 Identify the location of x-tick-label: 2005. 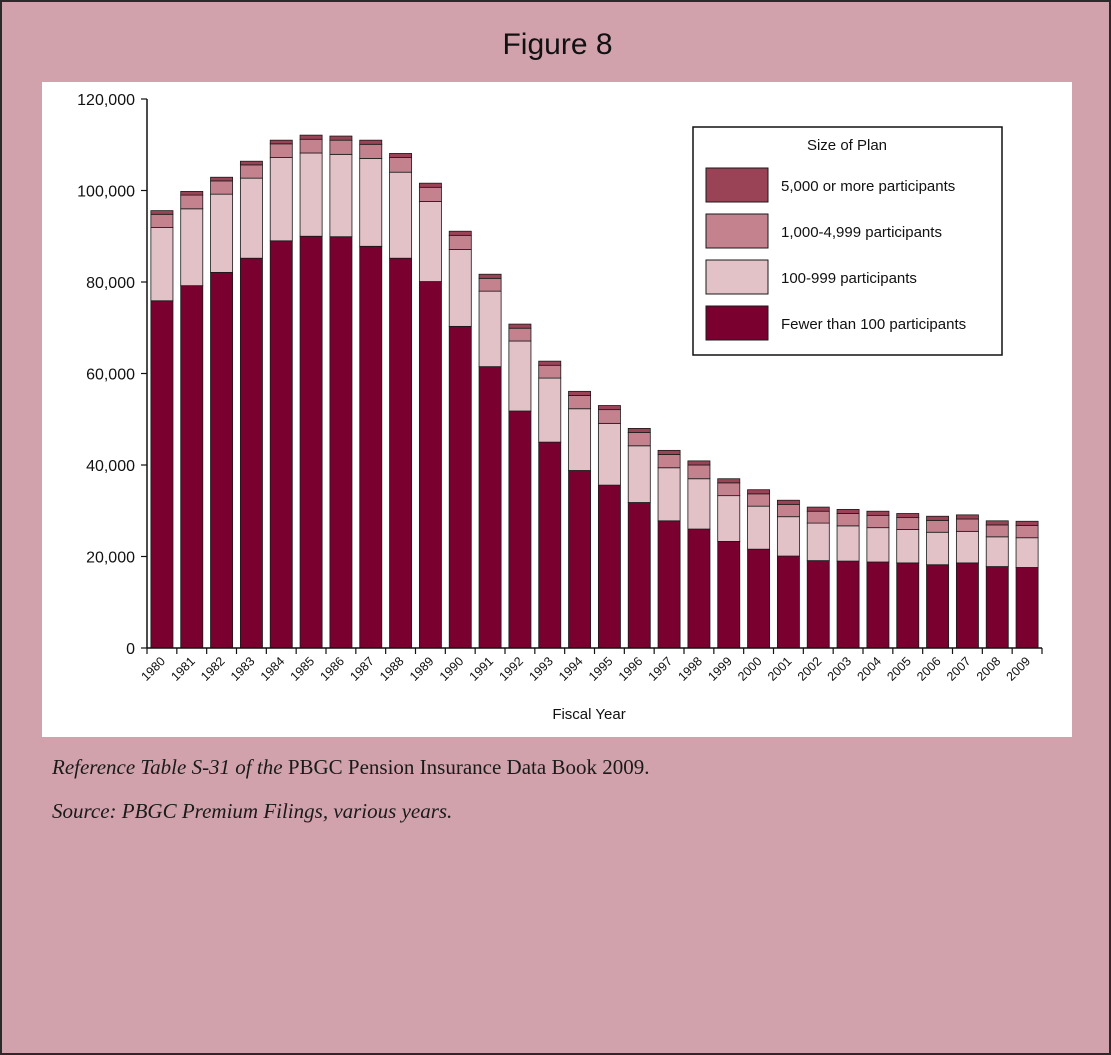
(899, 669).